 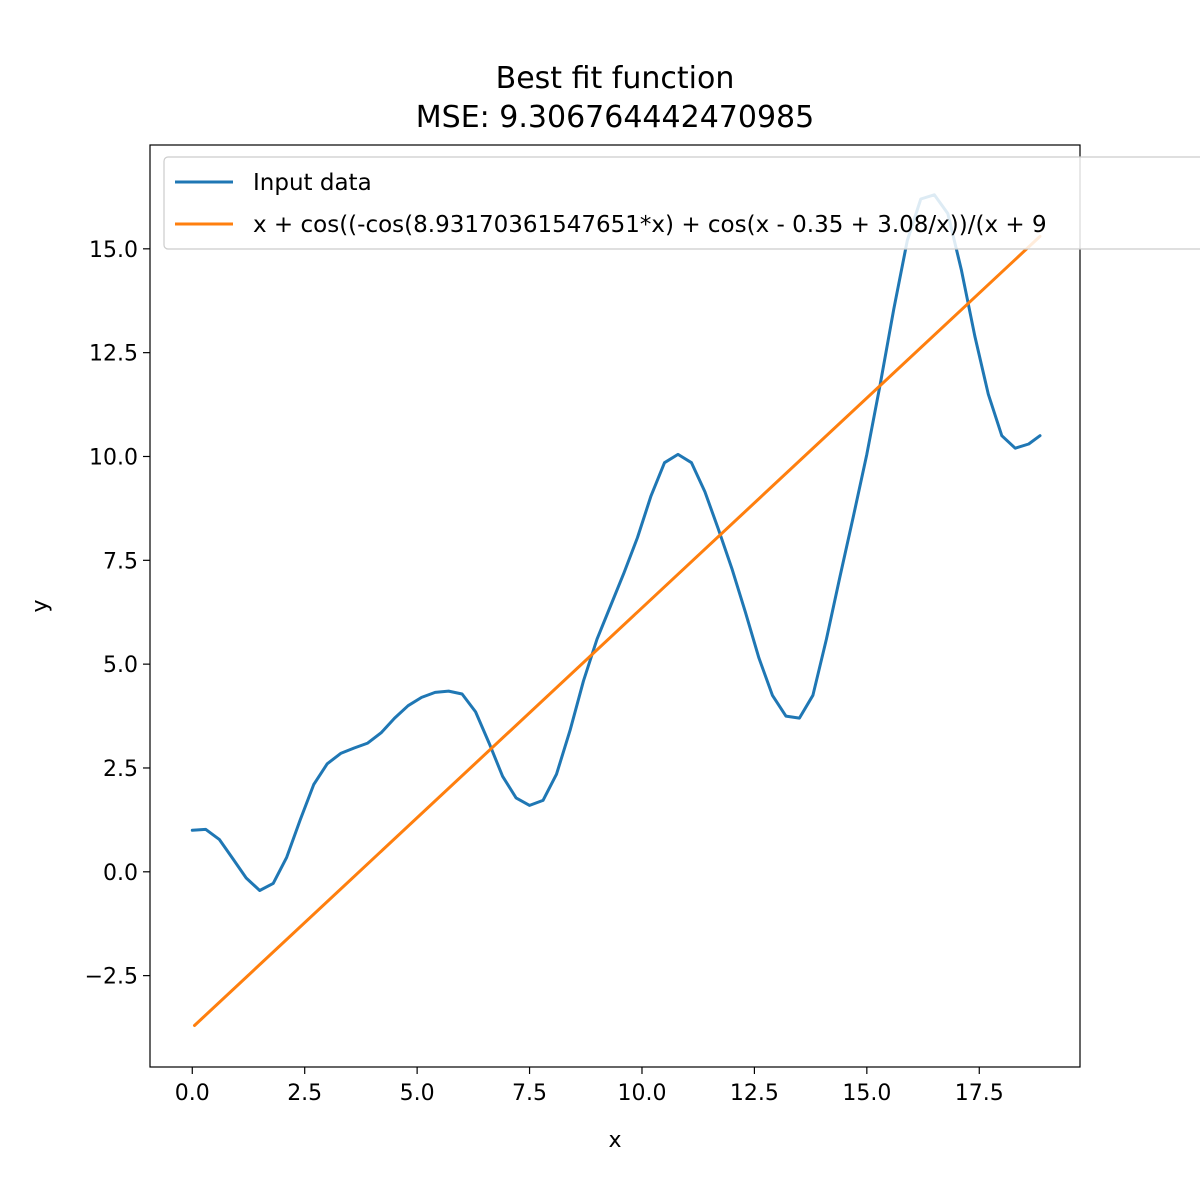 I want to click on x-tick-label: 12.5, so click(x=754, y=1093).